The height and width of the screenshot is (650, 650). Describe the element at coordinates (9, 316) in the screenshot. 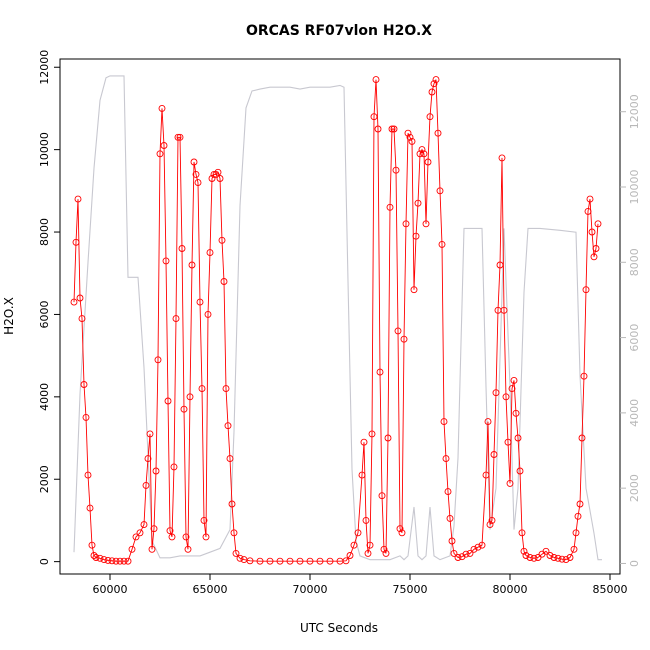

I see `y-axis-title: H2O.X` at that location.